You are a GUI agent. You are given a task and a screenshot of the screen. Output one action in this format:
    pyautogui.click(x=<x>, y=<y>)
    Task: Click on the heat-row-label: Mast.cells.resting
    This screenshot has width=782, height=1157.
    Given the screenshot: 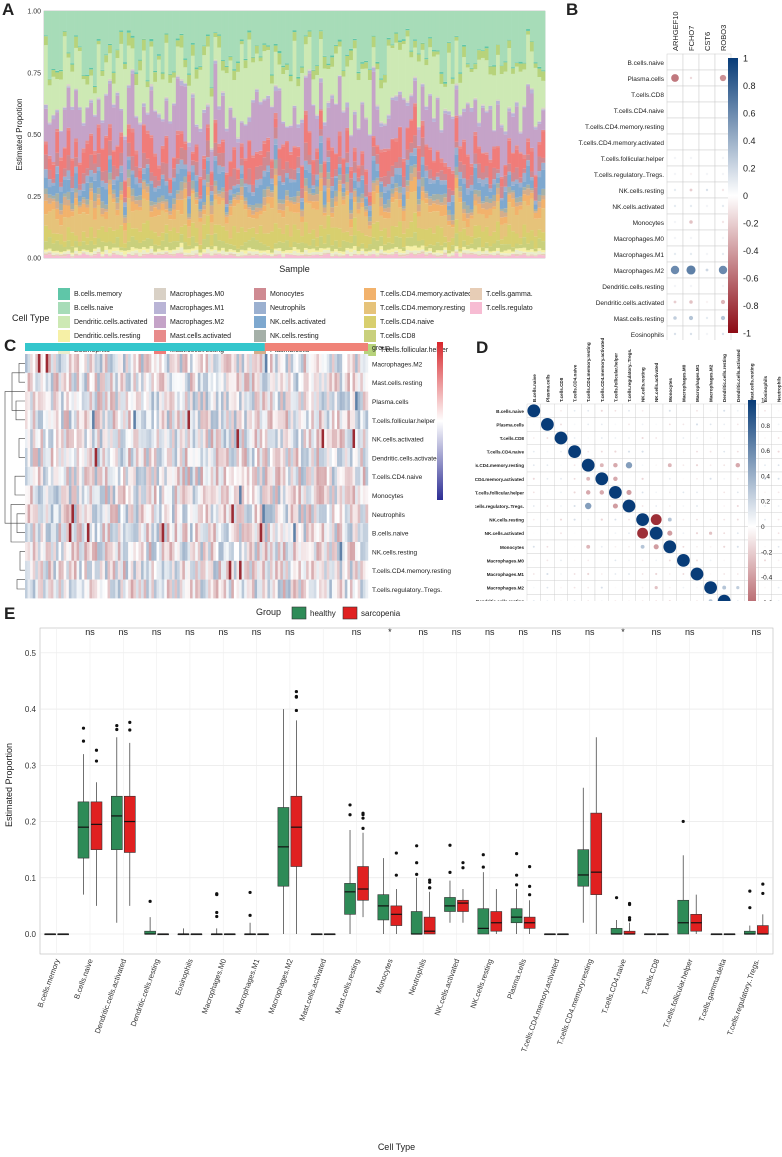 What is the action you would take?
    pyautogui.click(x=397, y=383)
    